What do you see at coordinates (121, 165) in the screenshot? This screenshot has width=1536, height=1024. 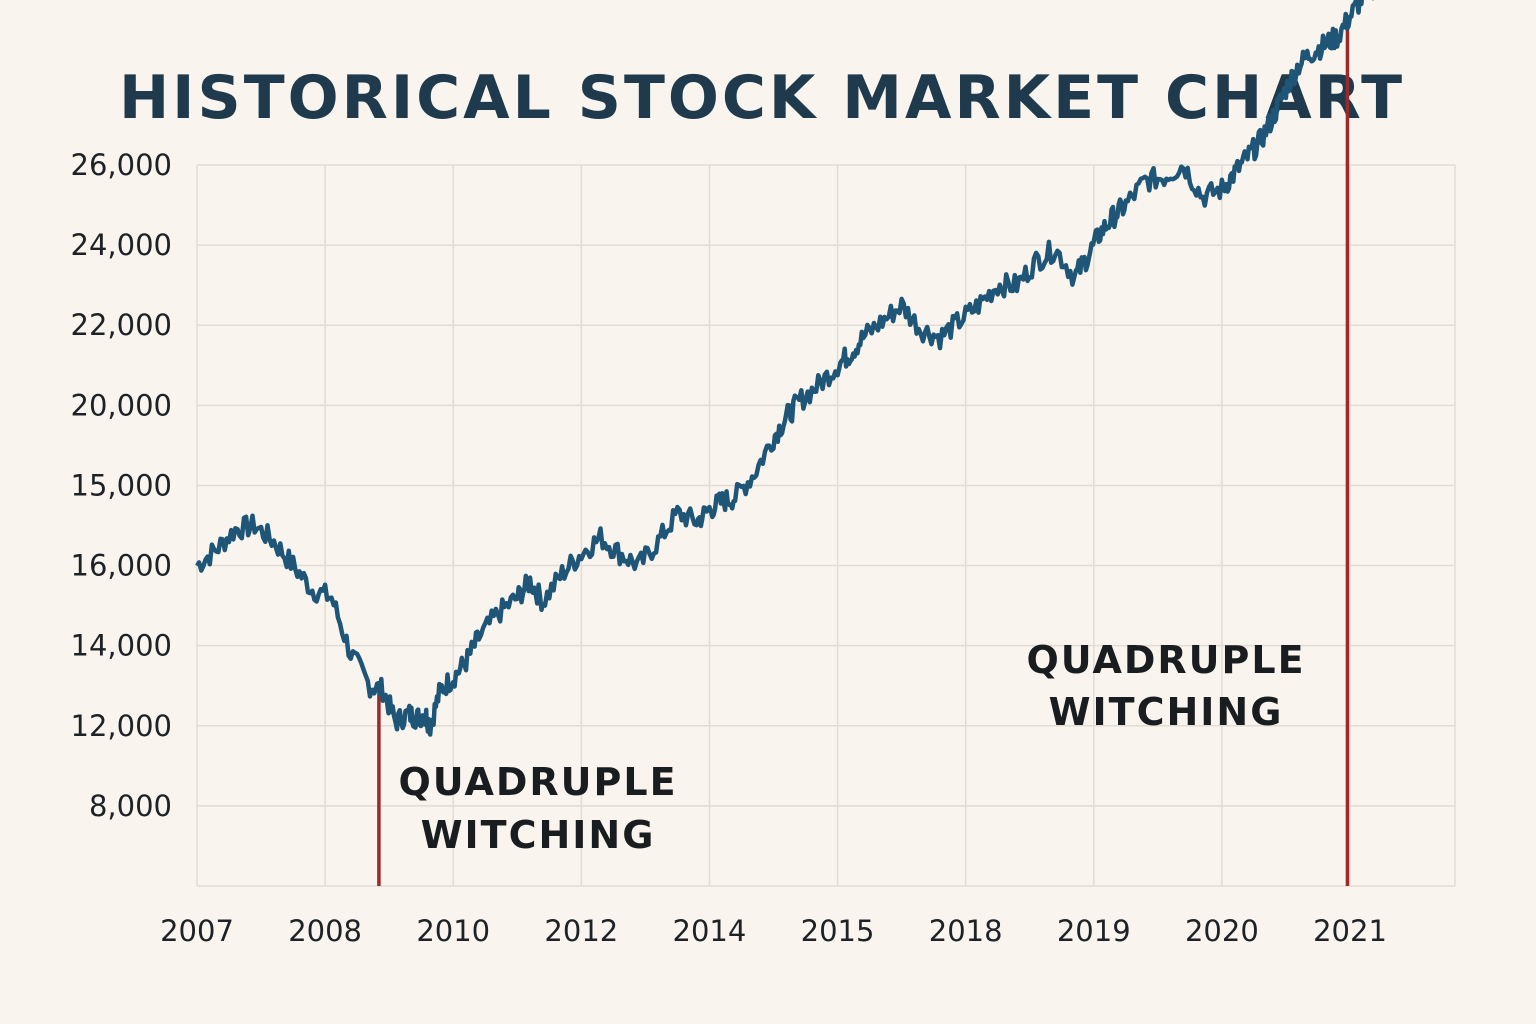 I see `y-tick-label: 26,000` at bounding box center [121, 165].